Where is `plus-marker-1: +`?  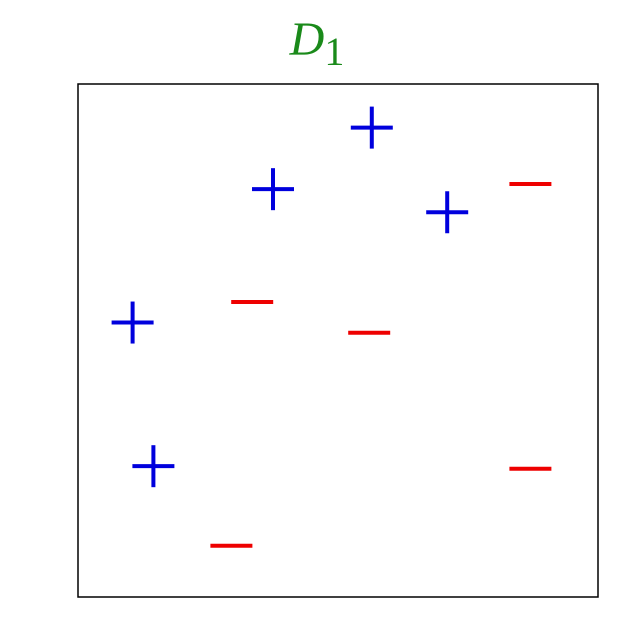
plus-marker-1: + is located at coordinates (273, 189).